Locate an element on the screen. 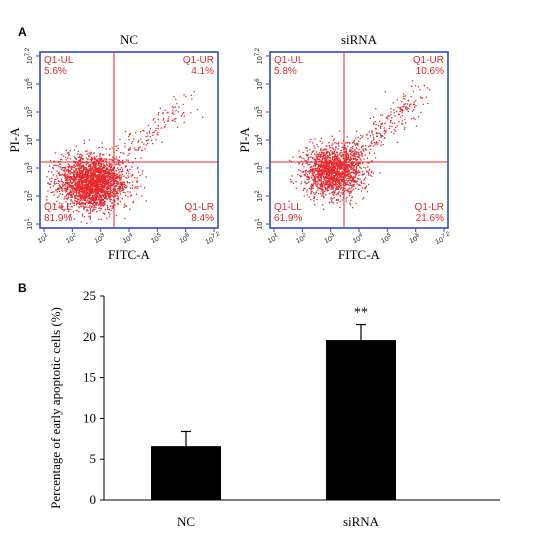 The image size is (543, 535). y-tick-label: 10 is located at coordinates (89, 417).